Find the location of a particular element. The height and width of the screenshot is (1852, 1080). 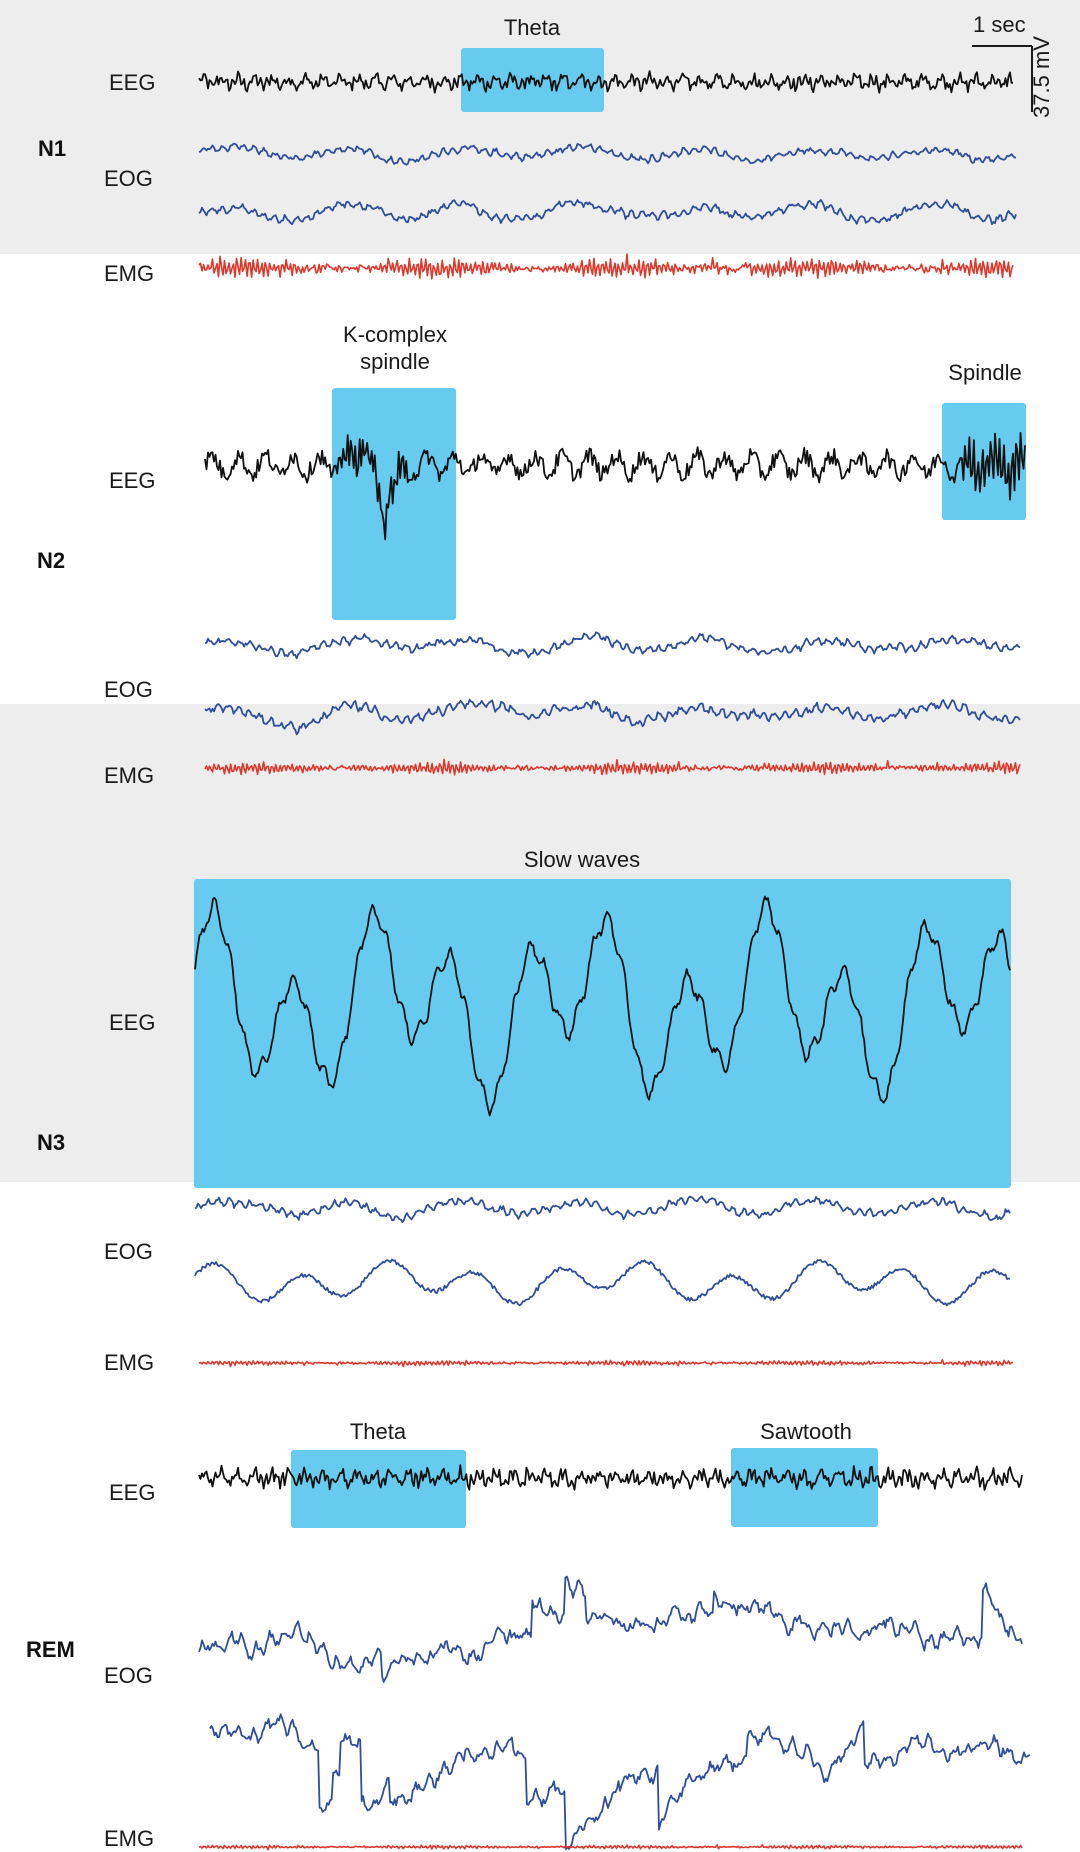

highlight-rem-theta is located at coordinates (378, 1489).